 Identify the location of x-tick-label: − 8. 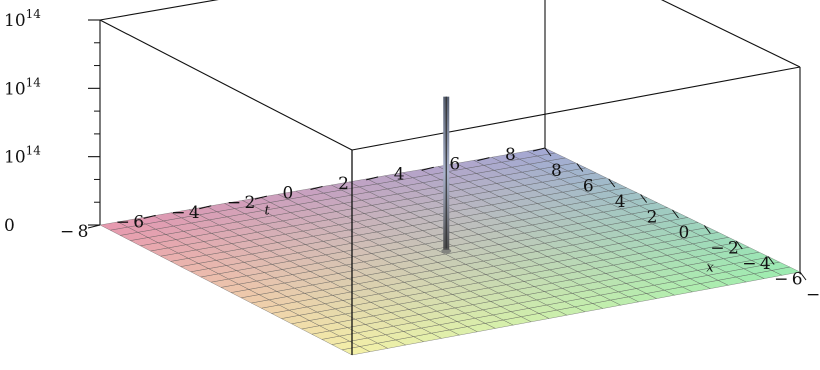
(813, 295).